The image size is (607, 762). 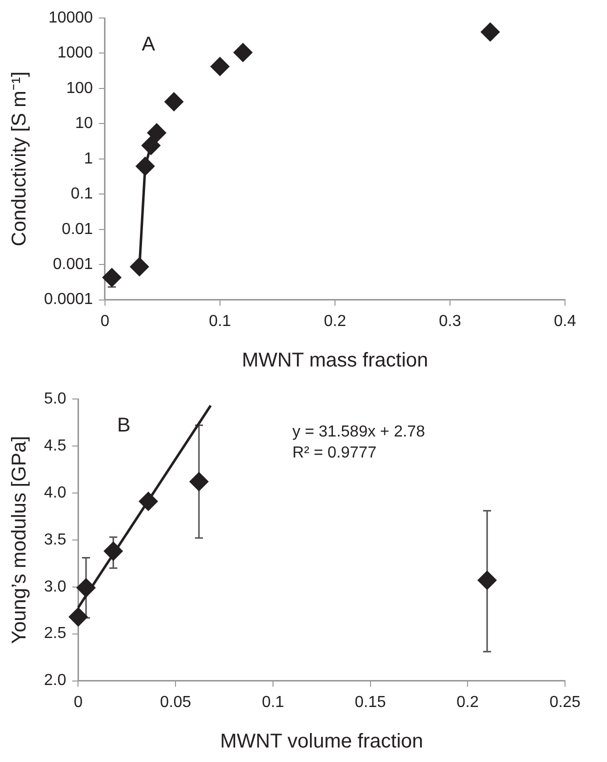 What do you see at coordinates (176, 702) in the screenshot?
I see `x-tick-label: 0.05` at bounding box center [176, 702].